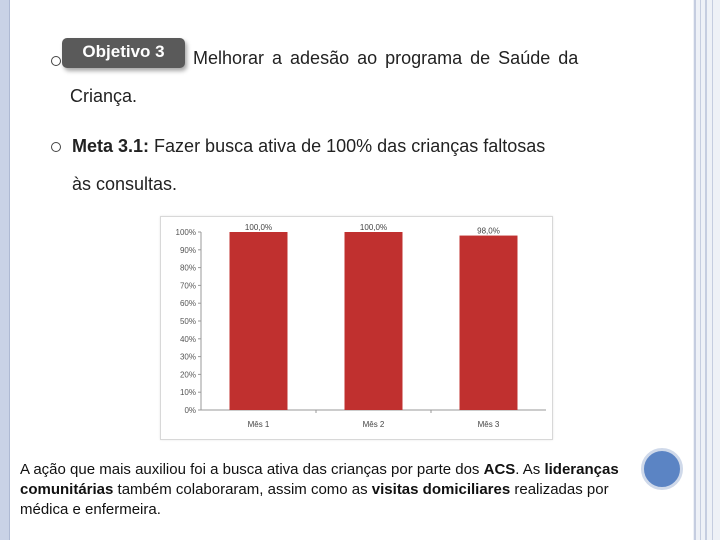  I want to click on caption-bold-liderancas: lideranças comunitárias, so click(319, 479).